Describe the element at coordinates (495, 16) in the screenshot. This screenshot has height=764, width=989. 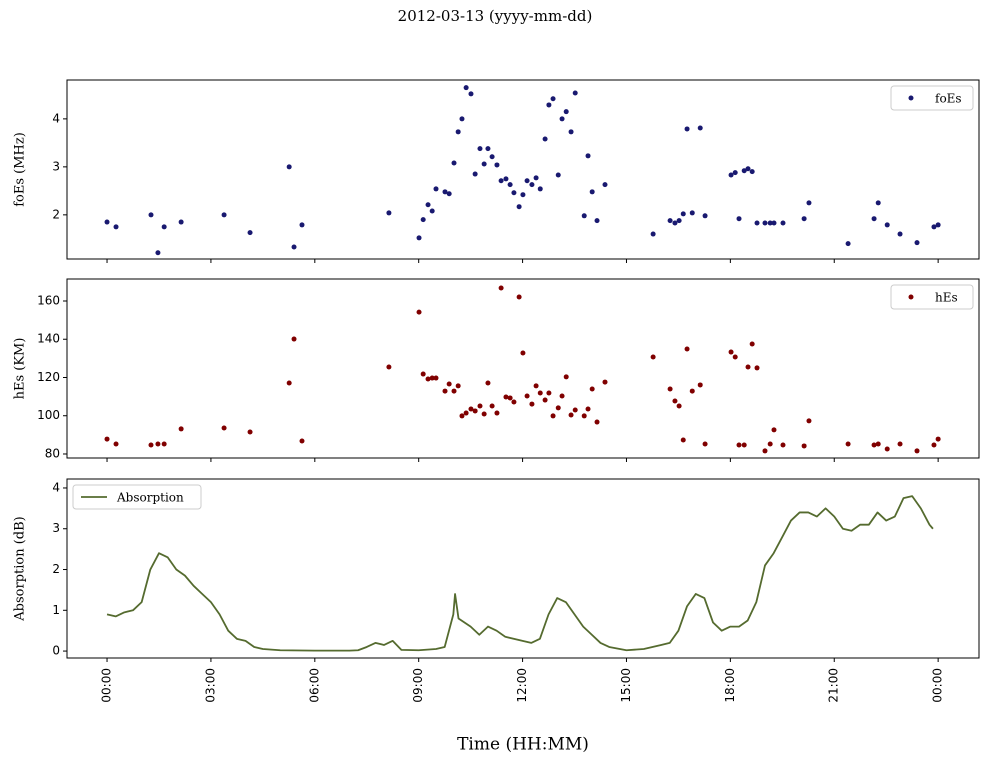
I see `figure-title: 2012-03-13 (yyyy-mm-dd)` at that location.